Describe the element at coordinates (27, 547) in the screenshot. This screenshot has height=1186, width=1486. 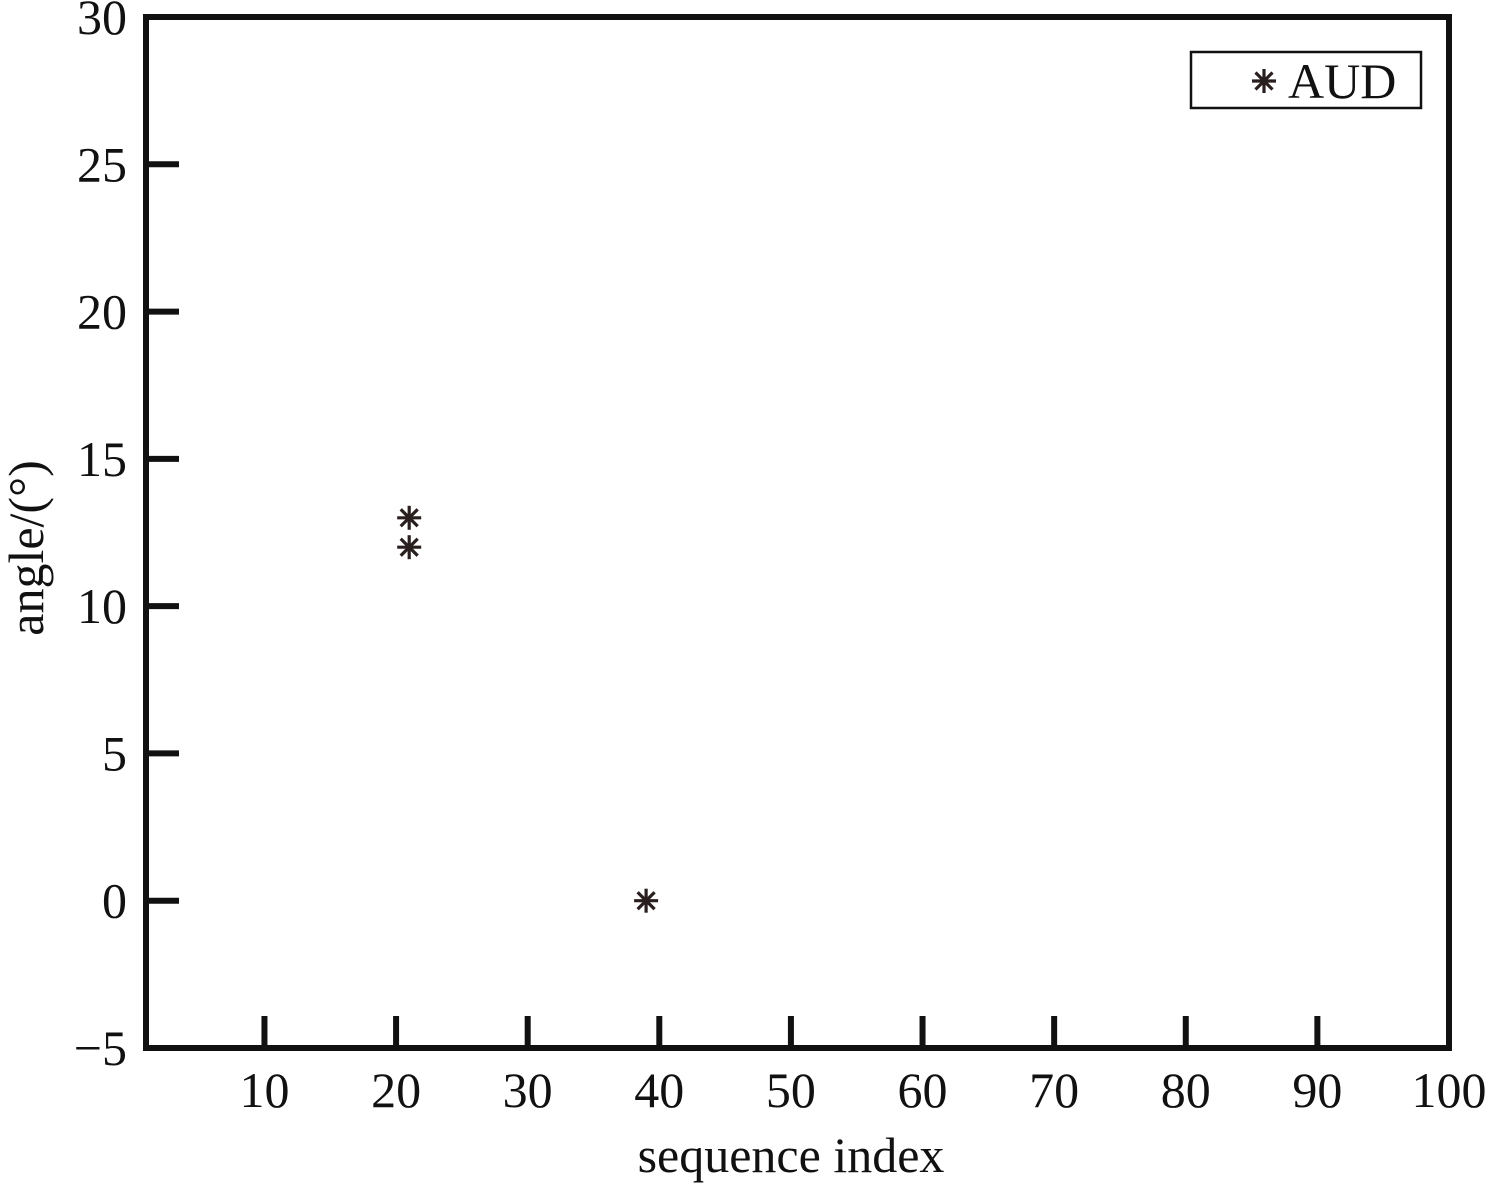
I see `y-axis-title: angle/(°)` at that location.